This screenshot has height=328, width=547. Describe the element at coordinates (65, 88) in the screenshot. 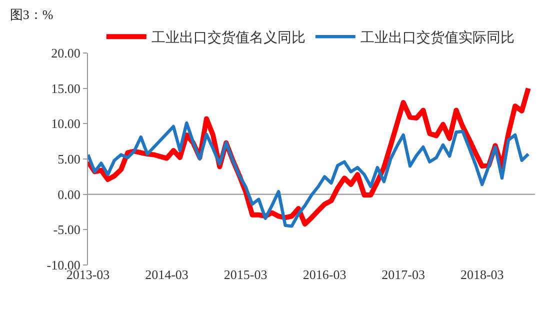

I see `y-tick-label: 15.00` at that location.